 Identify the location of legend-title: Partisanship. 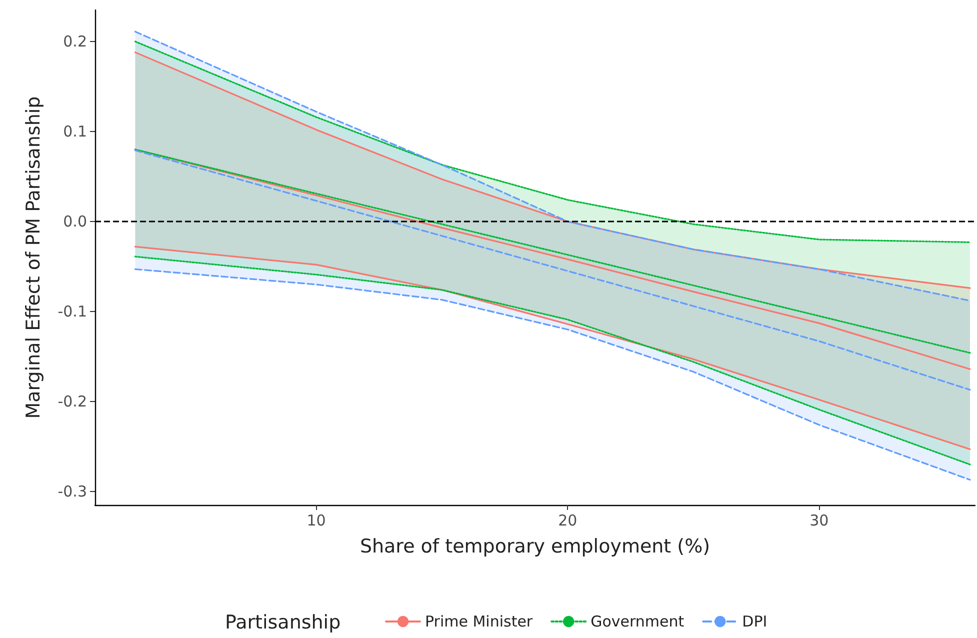
(283, 623).